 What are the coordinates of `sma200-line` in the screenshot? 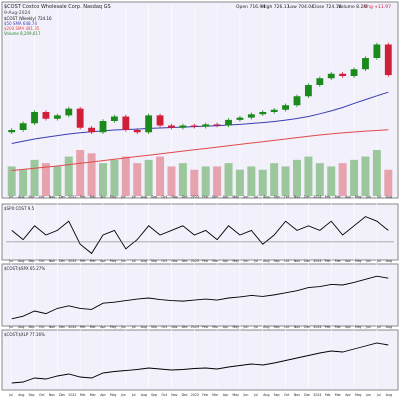 It's located at (200, 150).